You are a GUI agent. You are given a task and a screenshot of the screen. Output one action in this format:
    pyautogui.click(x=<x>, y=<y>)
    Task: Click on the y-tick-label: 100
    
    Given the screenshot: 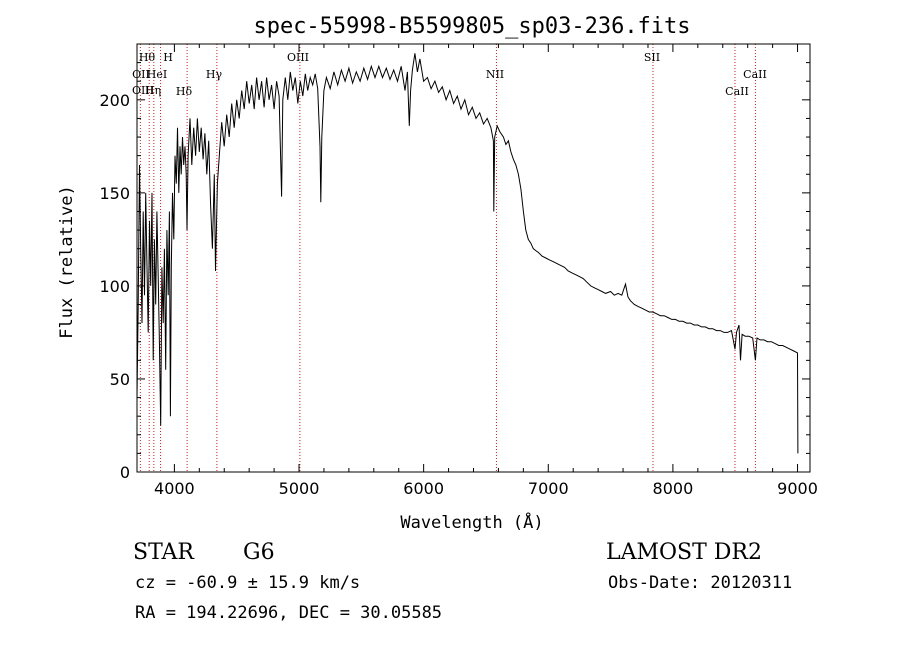 What is the action you would take?
    pyautogui.click(x=114, y=286)
    